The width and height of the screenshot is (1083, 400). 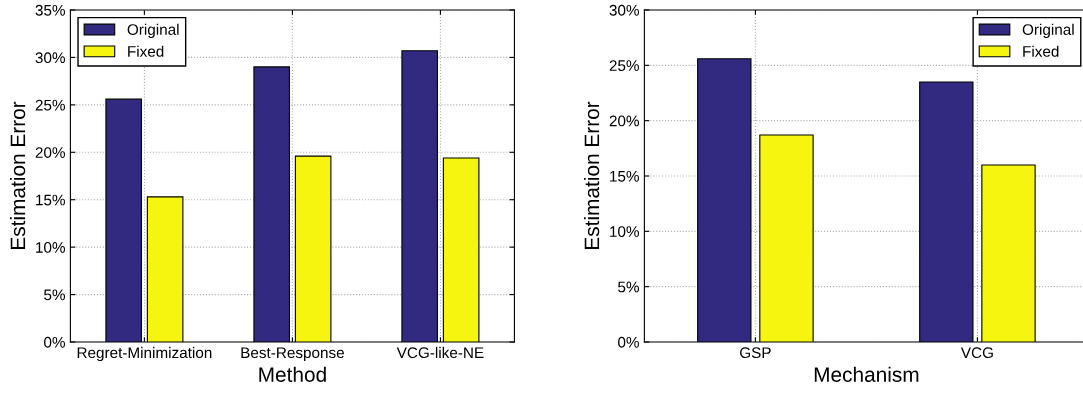 I want to click on x-axis-title: Method, so click(x=292, y=374).